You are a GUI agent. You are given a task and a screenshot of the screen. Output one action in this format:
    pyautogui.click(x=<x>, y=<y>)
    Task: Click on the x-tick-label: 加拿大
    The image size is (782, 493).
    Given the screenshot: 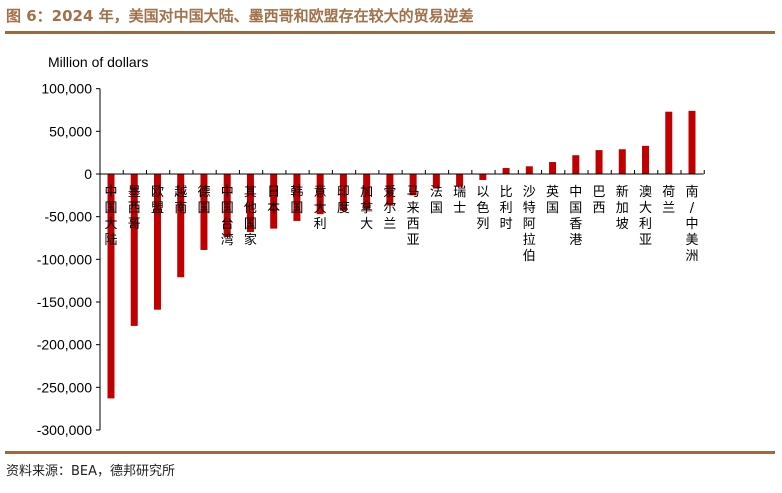 What is the action you would take?
    pyautogui.click(x=366, y=208)
    